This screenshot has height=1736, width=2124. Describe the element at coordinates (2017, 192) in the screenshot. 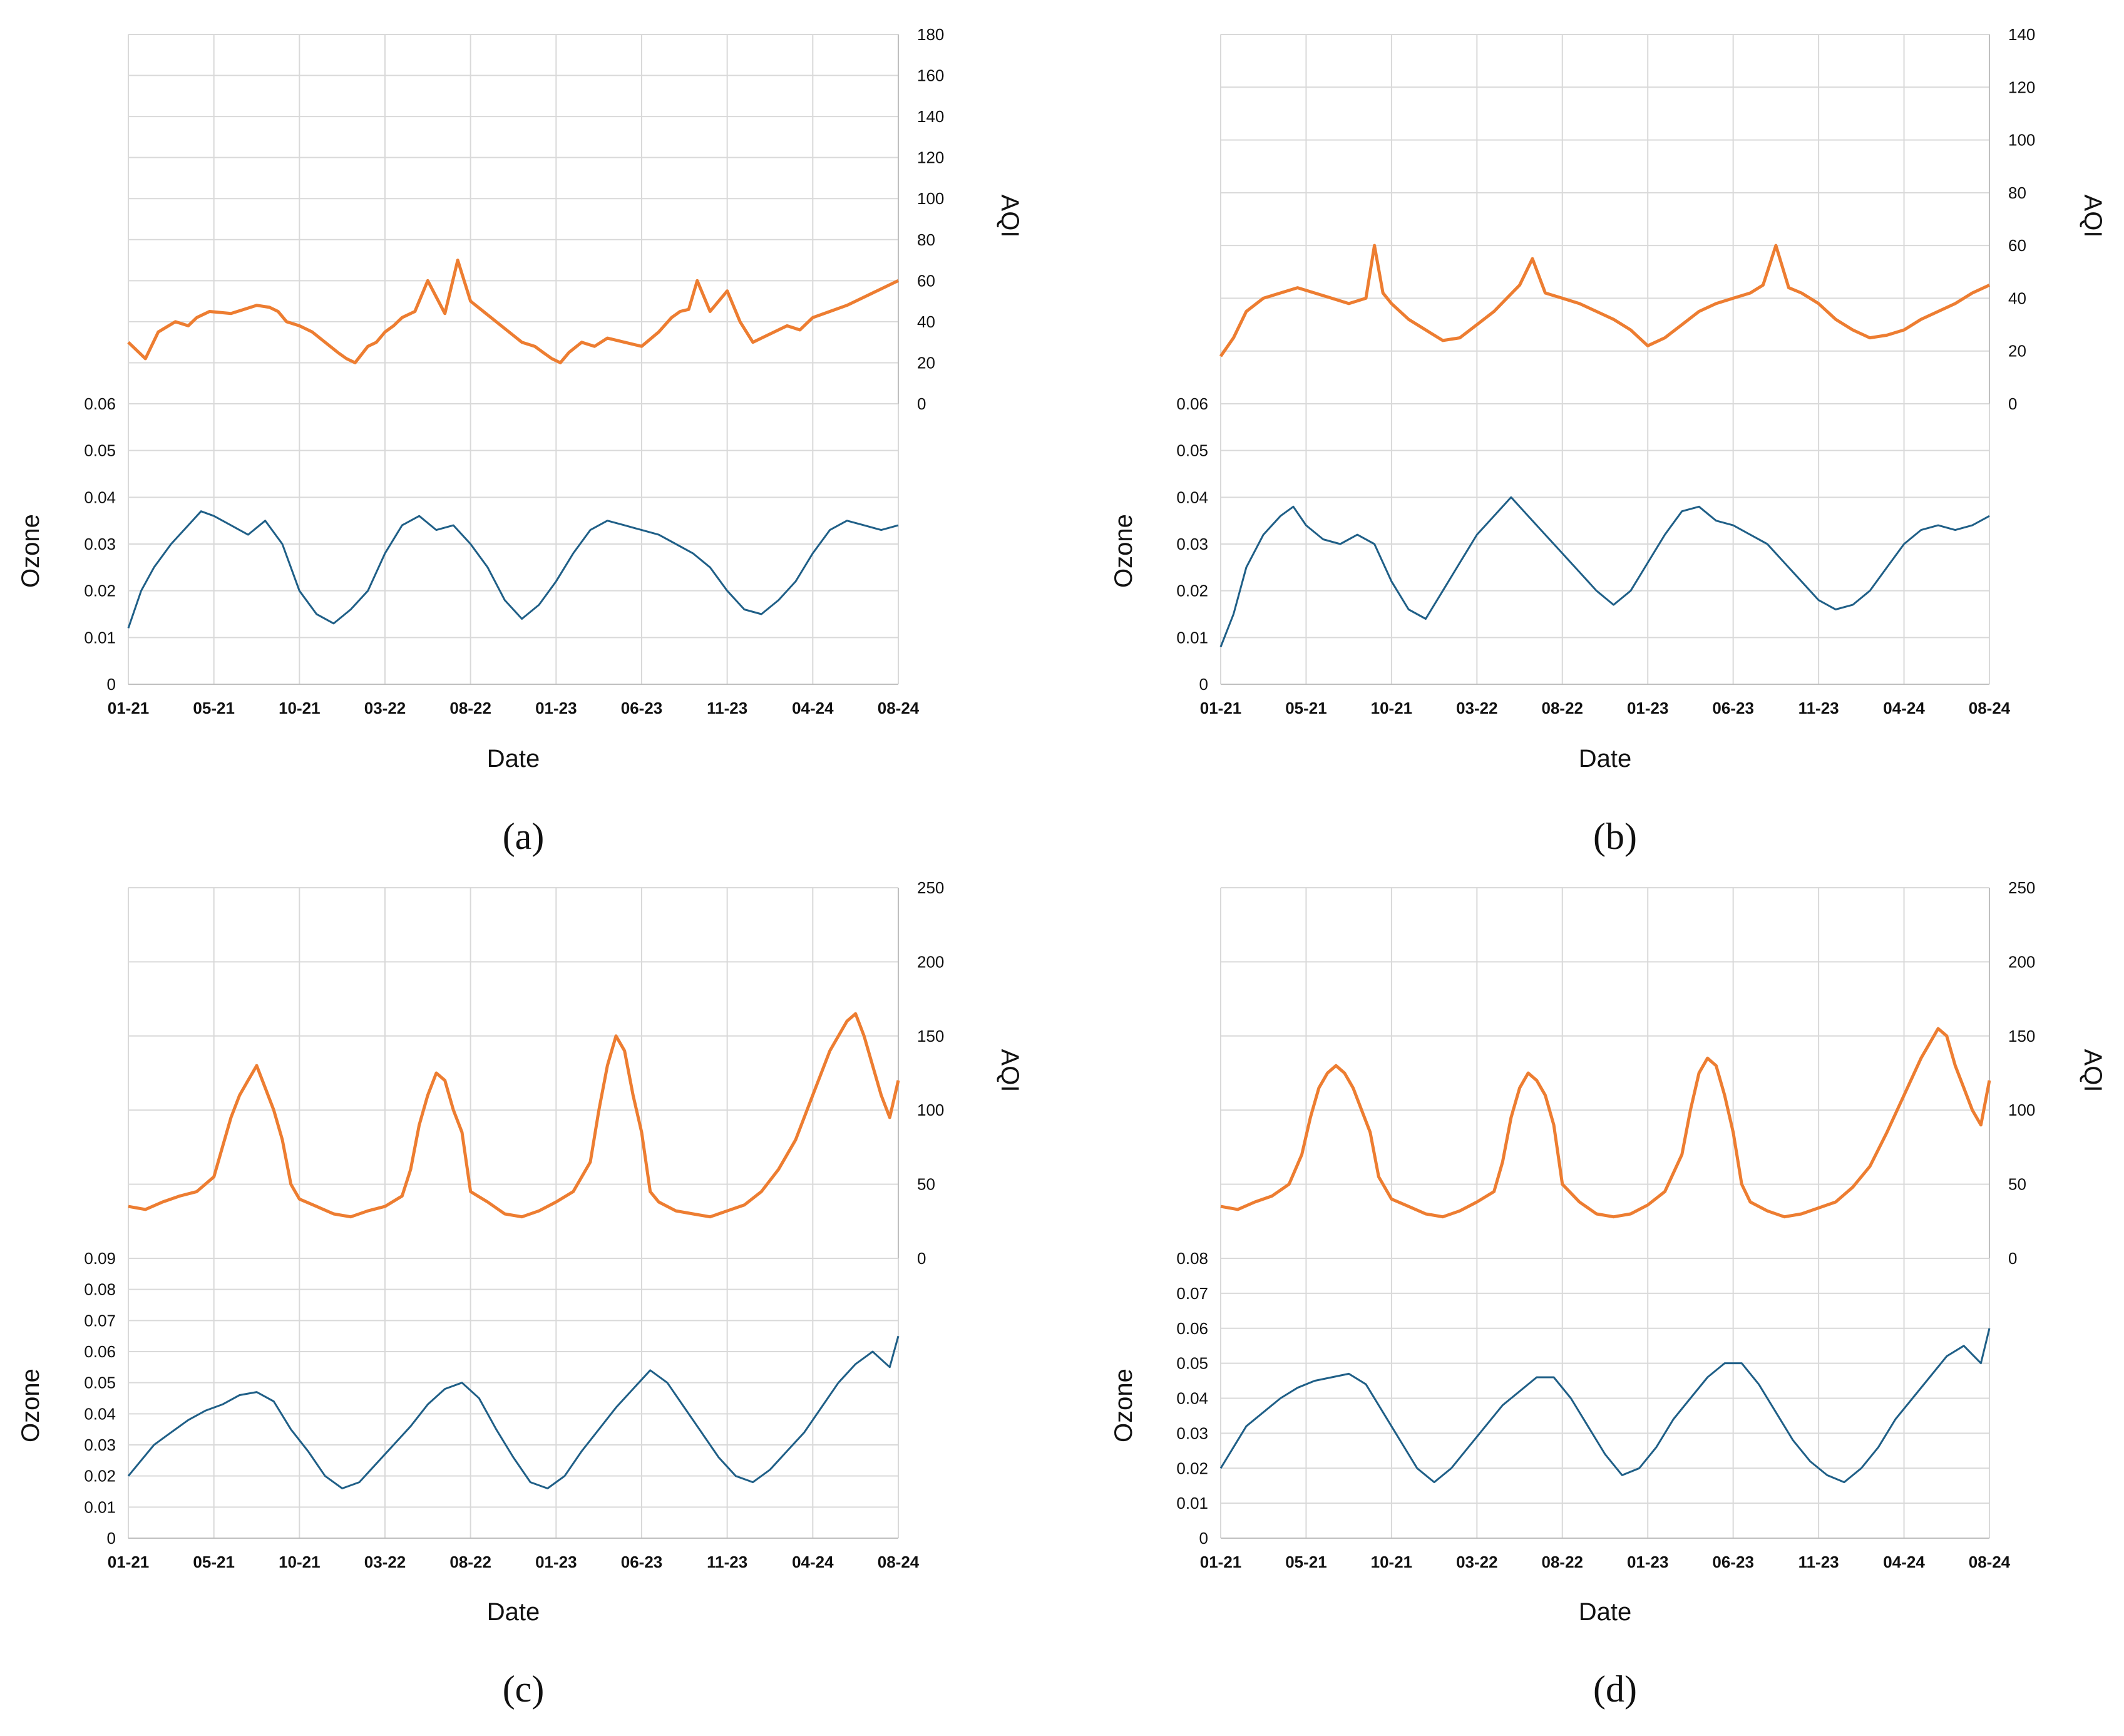

I see `p1-aqi-ytick-4: 80` at that location.